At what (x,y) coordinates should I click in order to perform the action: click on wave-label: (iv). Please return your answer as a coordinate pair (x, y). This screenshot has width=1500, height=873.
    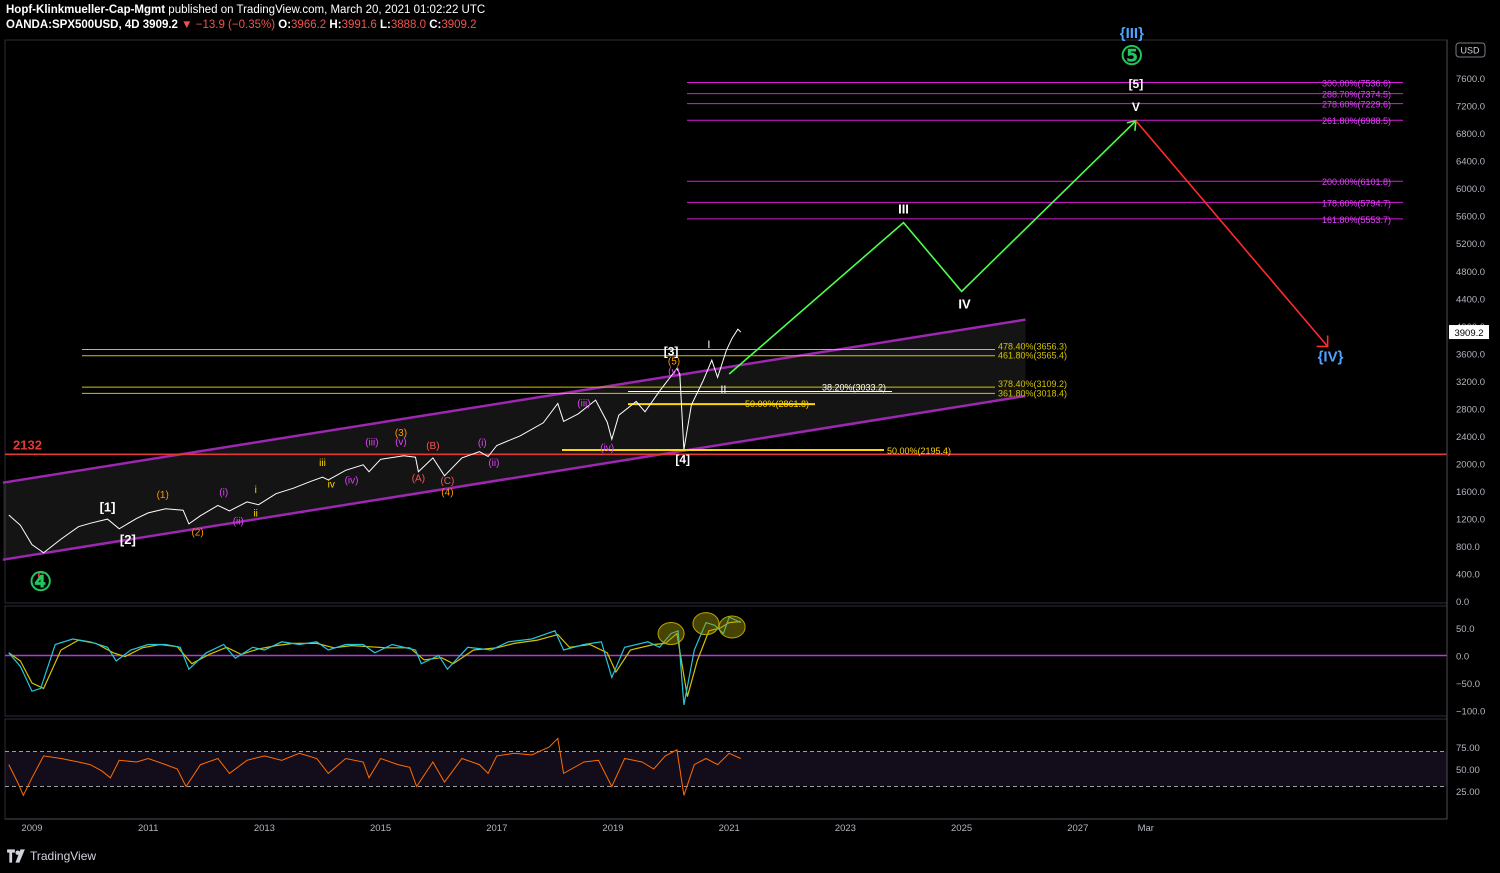
    Looking at the image, I should click on (607, 448).